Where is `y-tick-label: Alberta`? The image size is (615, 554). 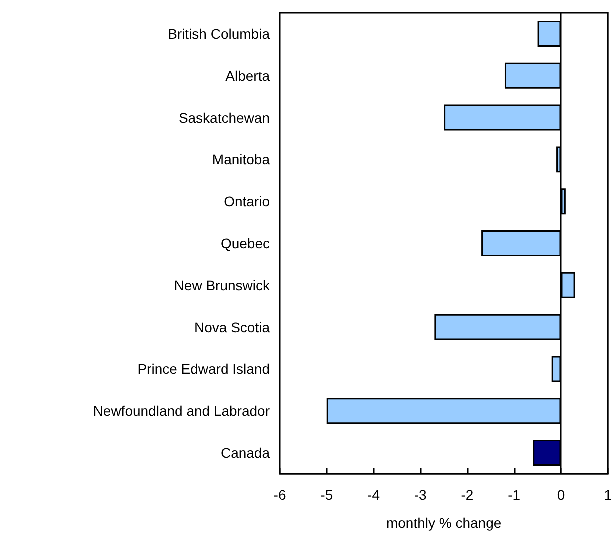
y-tick-label: Alberta is located at coordinates (248, 76).